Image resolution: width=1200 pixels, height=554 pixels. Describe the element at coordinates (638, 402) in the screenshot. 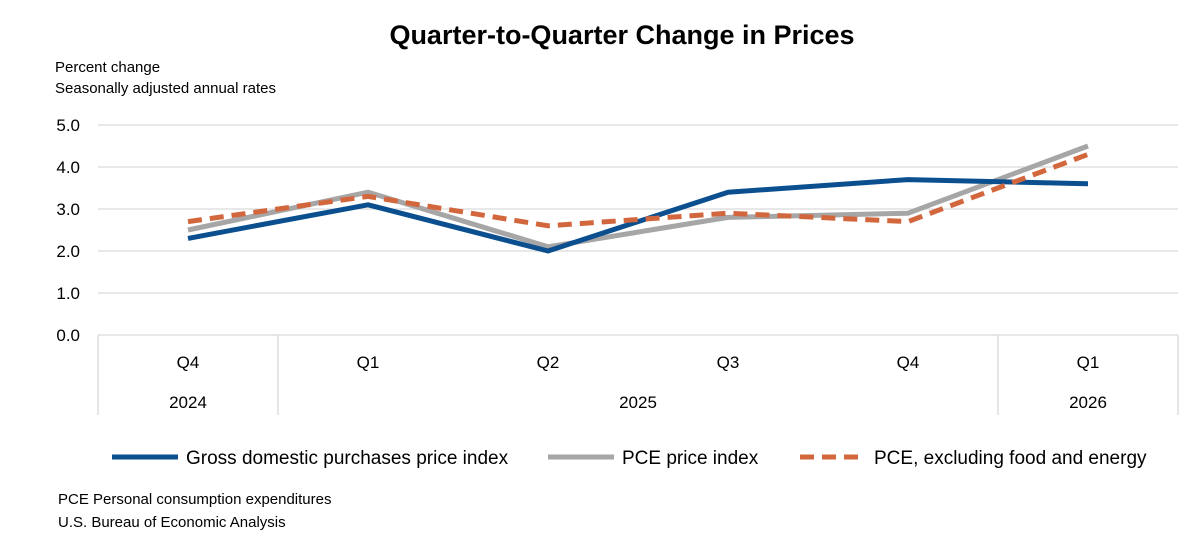

I see `year-group-label: 2025` at that location.